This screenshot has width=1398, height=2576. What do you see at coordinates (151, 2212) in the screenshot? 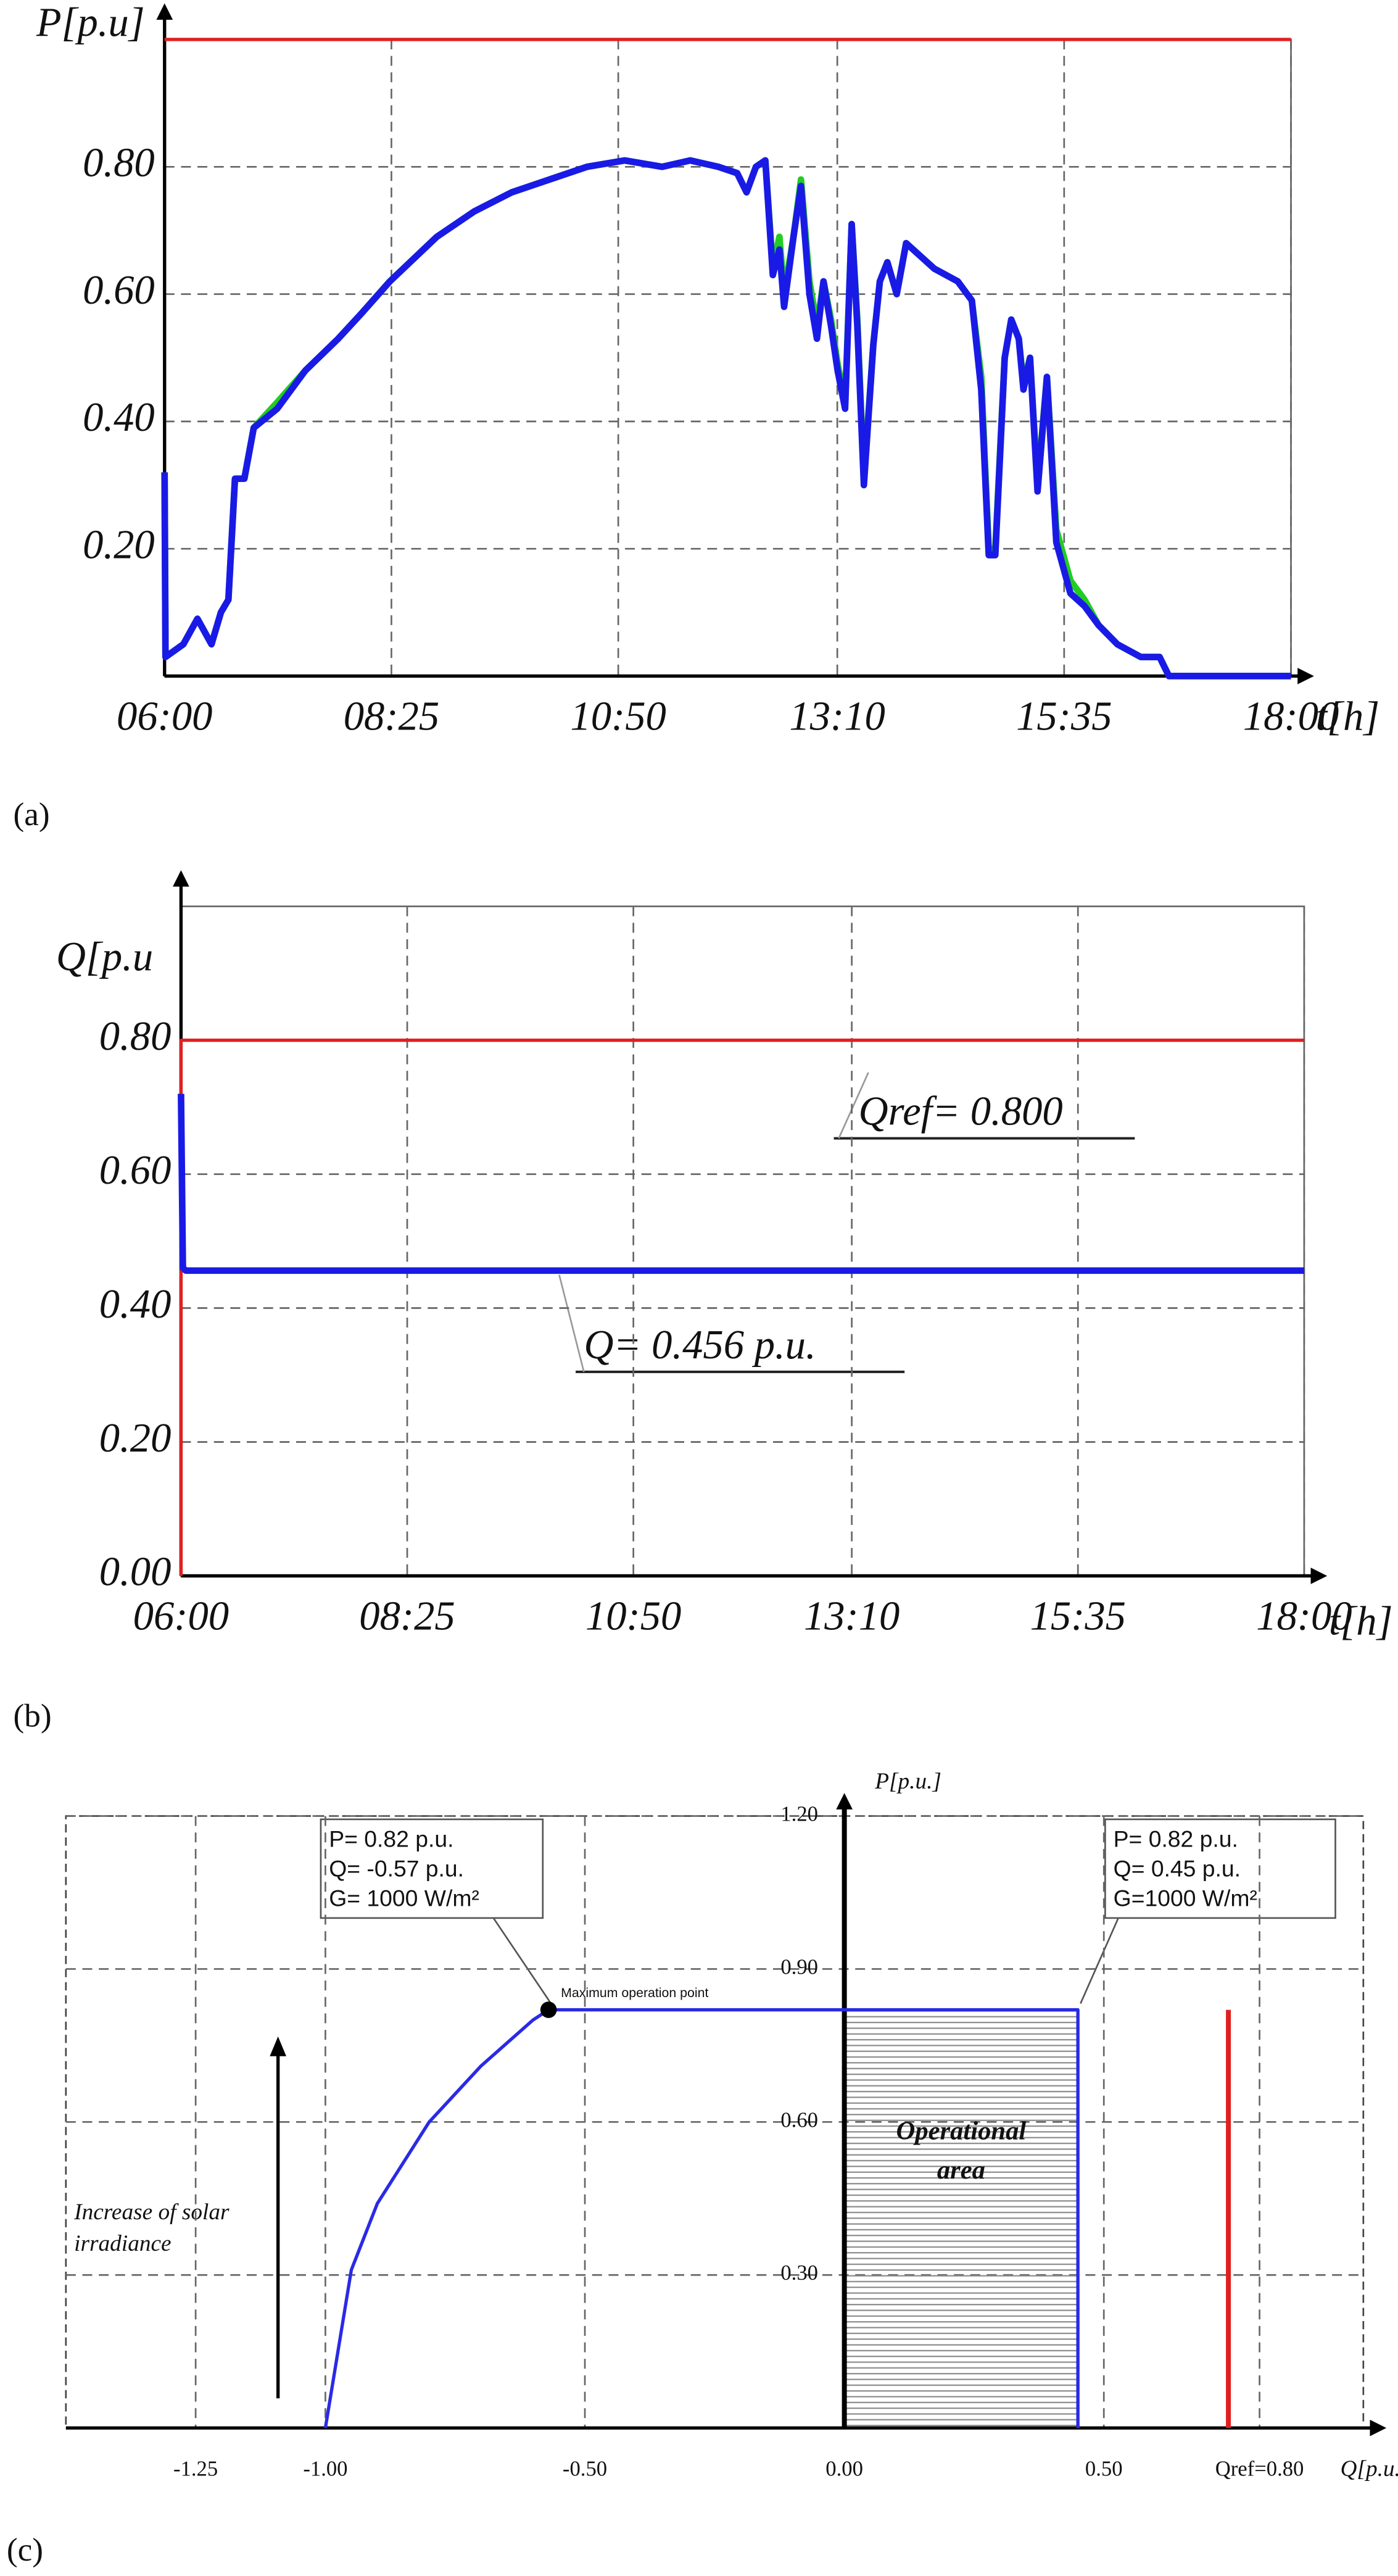
I see `annotation: Increase of solar` at bounding box center [151, 2212].